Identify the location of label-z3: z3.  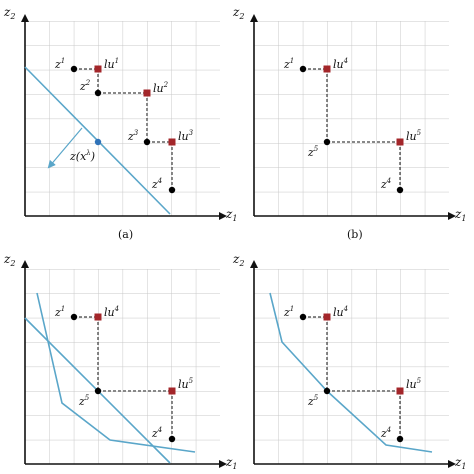
(133, 136).